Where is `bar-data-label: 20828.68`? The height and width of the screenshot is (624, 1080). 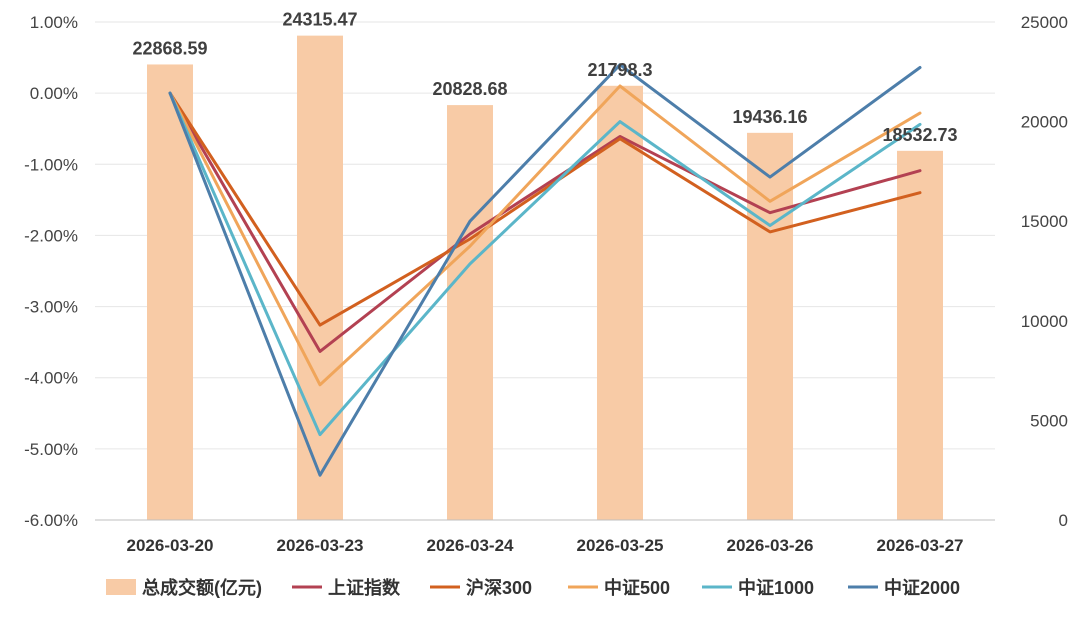 bar-data-label: 20828.68 is located at coordinates (469, 89).